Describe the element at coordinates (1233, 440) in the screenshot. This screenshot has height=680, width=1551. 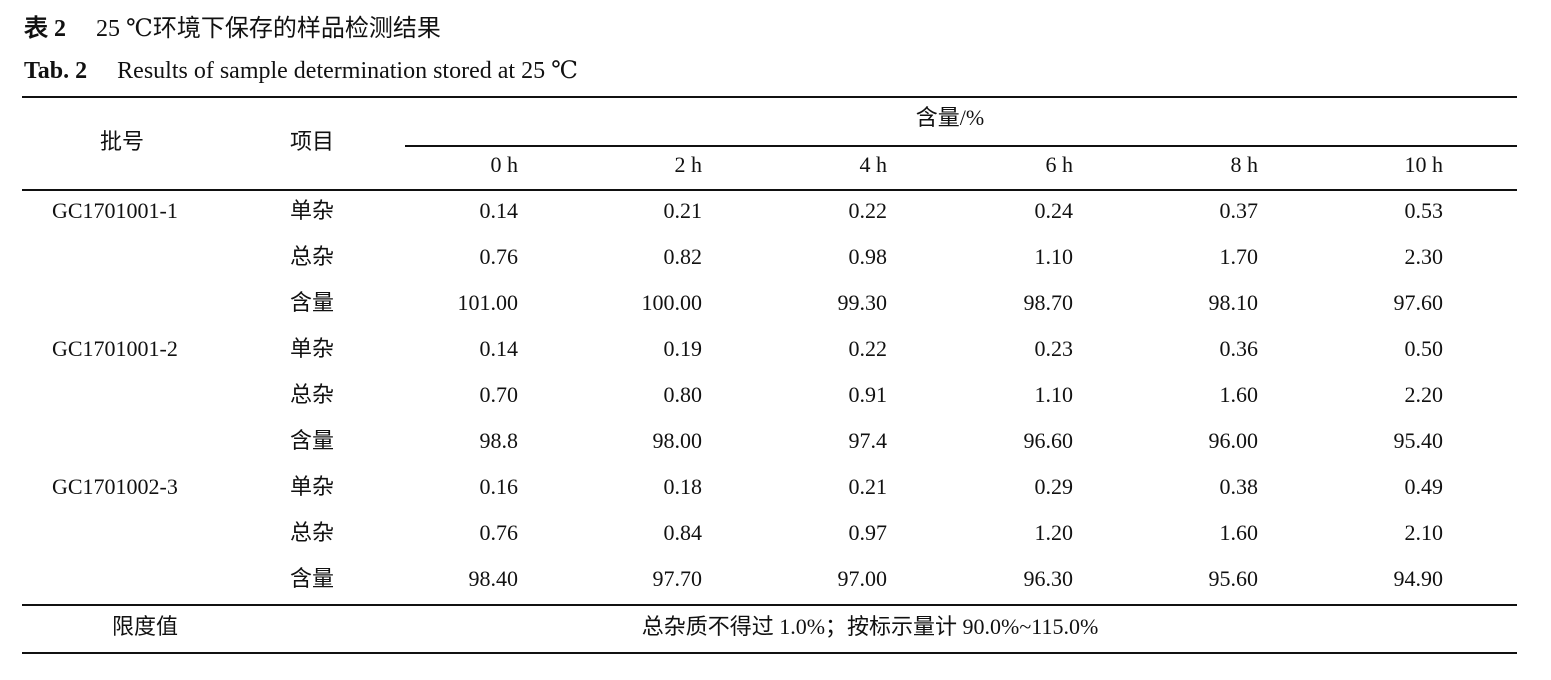
I see `table-cell: 96.00` at that location.